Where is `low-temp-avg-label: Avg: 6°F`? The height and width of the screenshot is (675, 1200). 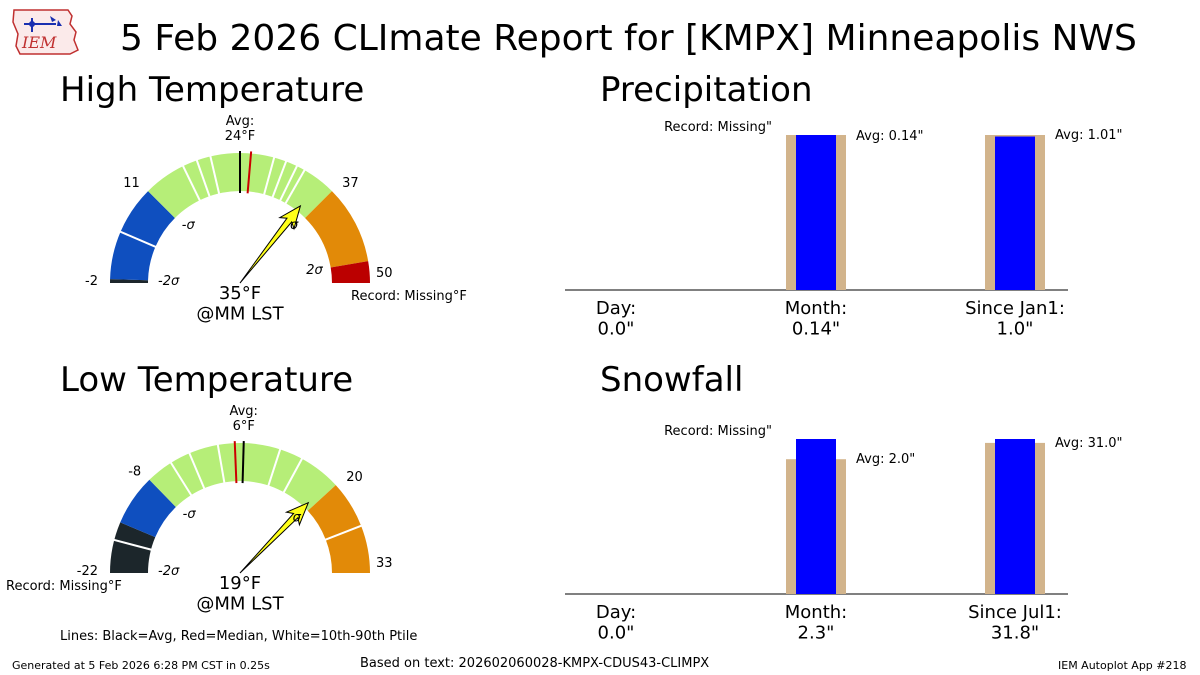
low-temp-avg-label: Avg: 6°F is located at coordinates (243, 419).